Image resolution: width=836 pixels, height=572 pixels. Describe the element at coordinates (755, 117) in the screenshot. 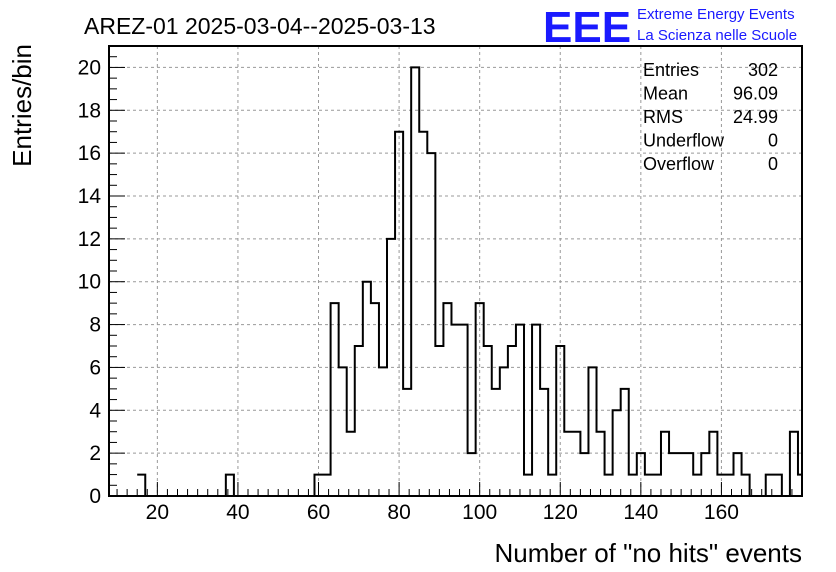

I see `stats-value: 24.99` at that location.